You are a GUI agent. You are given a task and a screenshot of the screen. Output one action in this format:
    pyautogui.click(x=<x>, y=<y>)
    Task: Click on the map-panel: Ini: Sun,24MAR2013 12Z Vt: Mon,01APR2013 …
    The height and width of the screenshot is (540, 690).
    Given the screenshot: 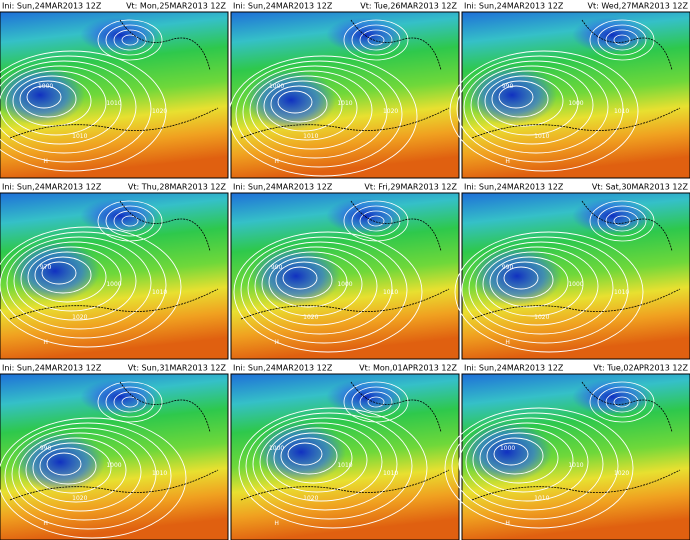 What is the action you would take?
    pyautogui.click(x=345, y=451)
    